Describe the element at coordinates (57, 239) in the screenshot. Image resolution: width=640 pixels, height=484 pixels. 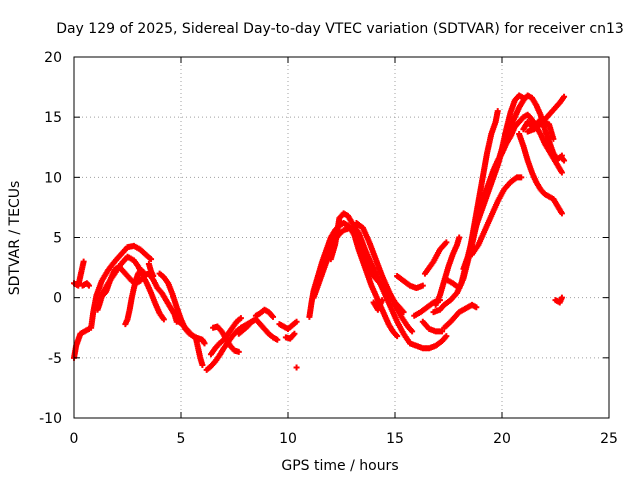
I see `y-tick-label: 5` at that location.